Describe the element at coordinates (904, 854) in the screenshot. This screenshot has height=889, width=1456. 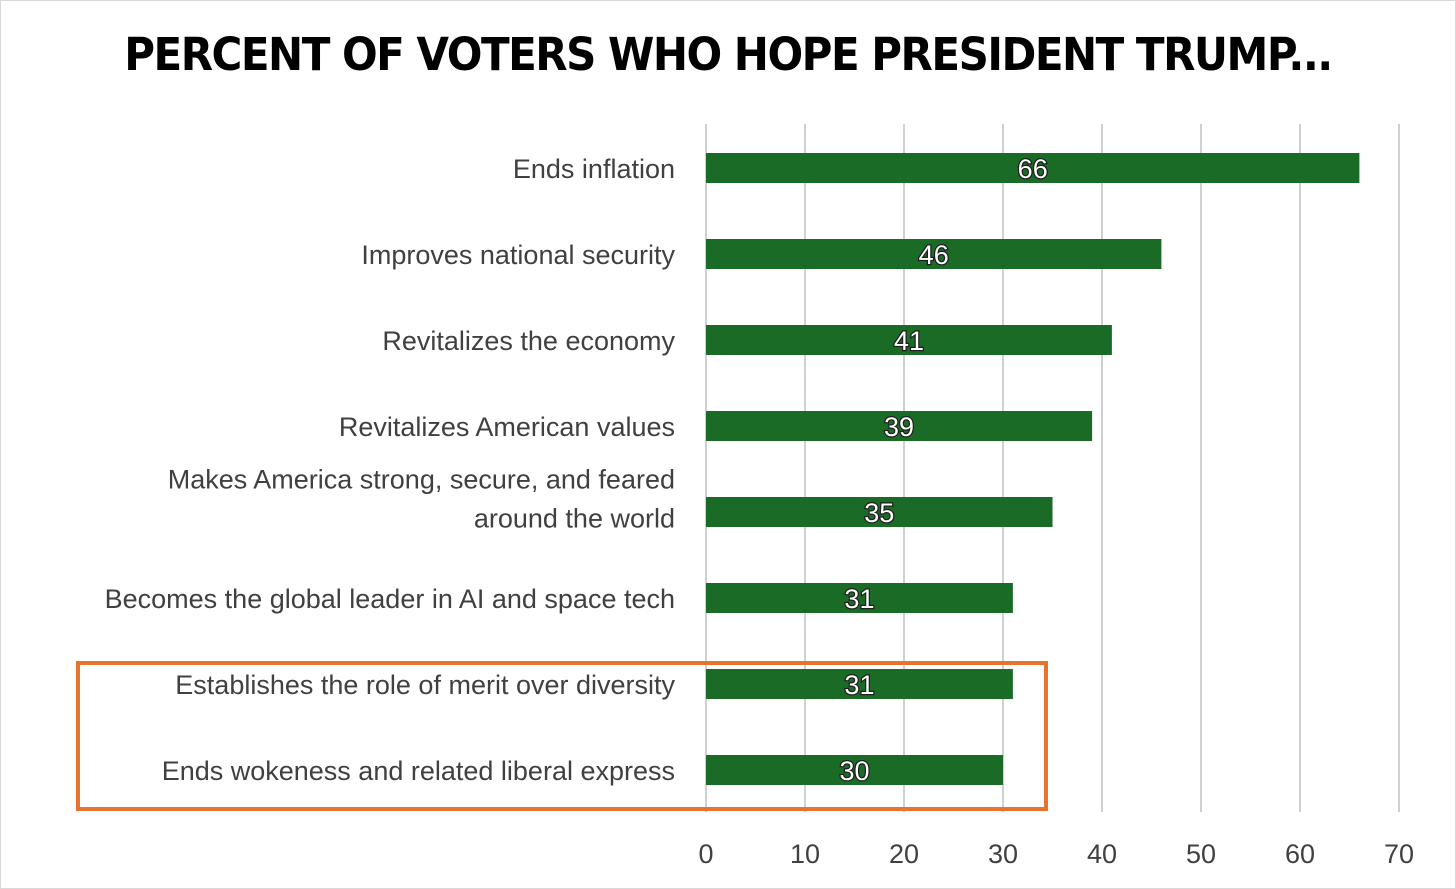
I see `x-tick-label: 20` at that location.